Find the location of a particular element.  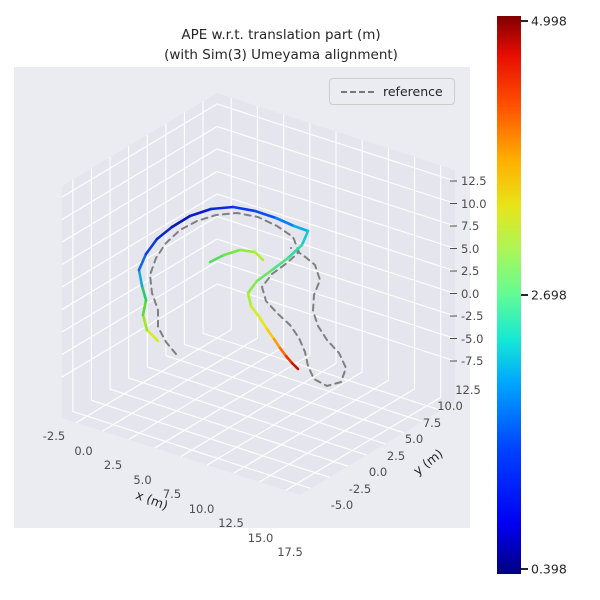

z-tick-label: 12.5 is located at coordinates (474, 181).